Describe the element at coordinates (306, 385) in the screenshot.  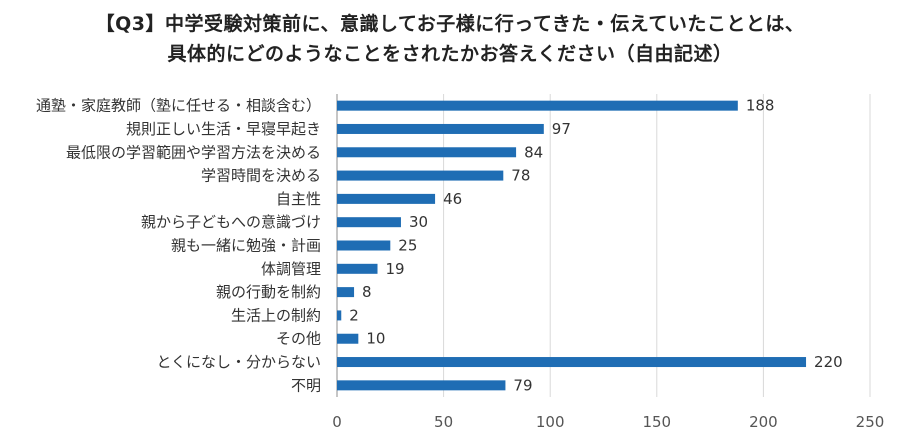
I see `category-label-13: 不明` at that location.